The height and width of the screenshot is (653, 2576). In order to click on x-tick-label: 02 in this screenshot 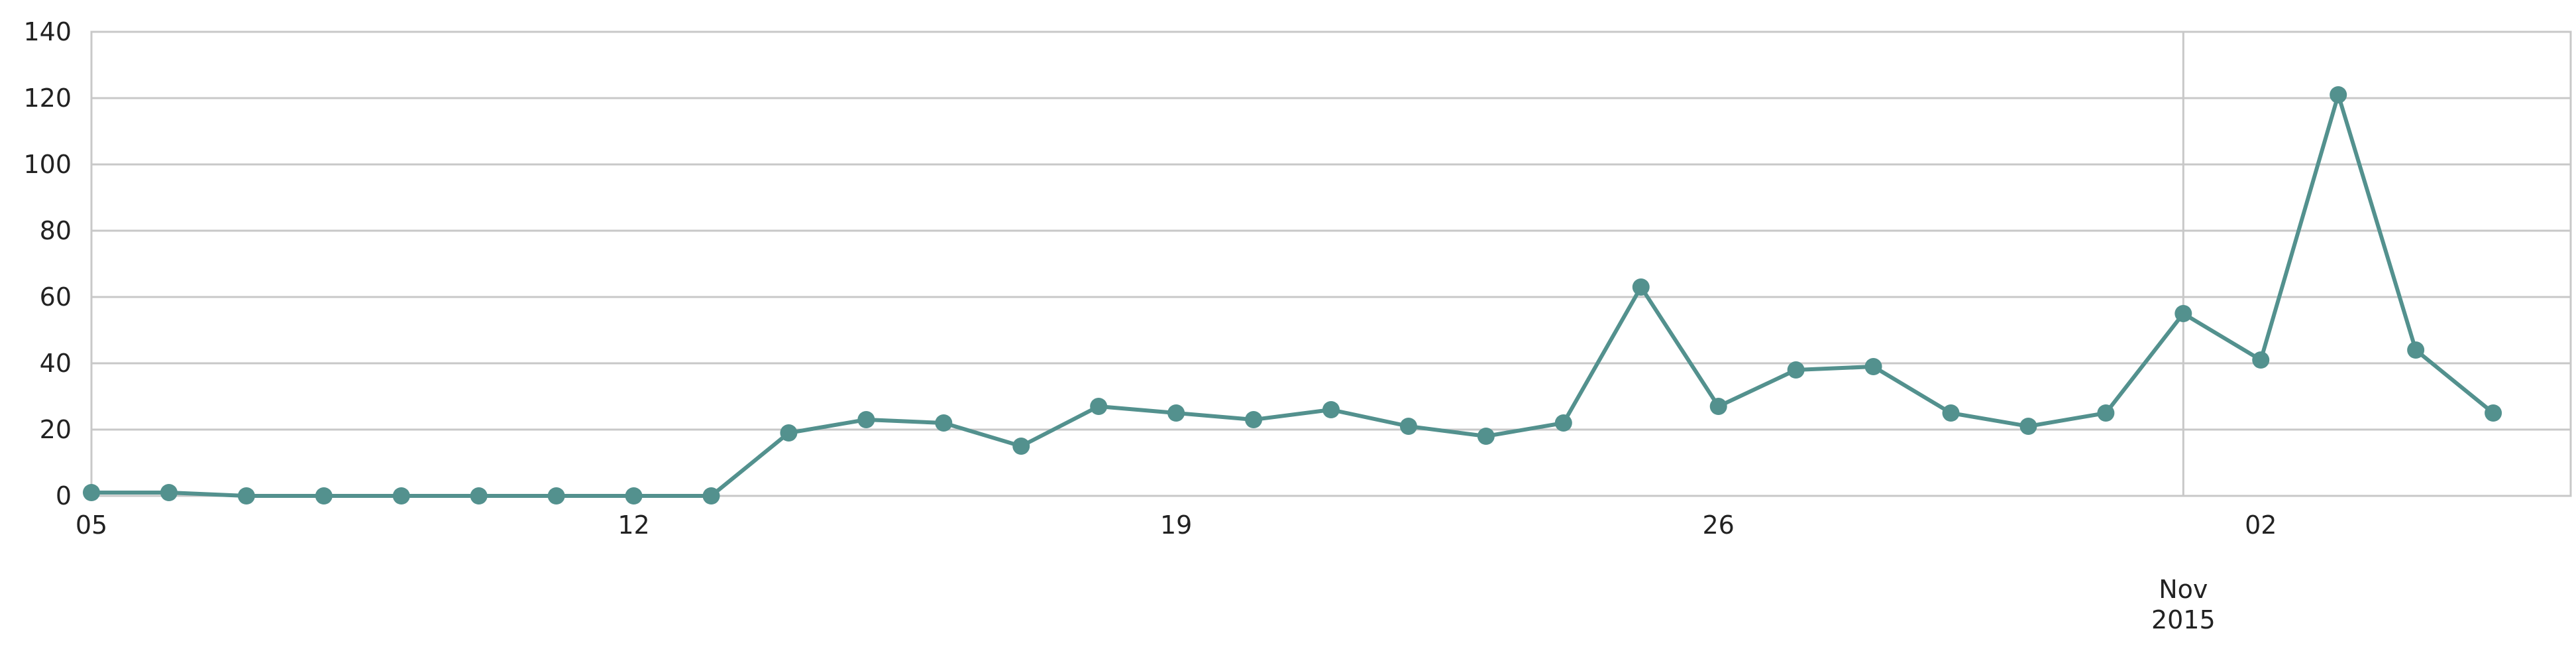, I will do `click(2261, 525)`.